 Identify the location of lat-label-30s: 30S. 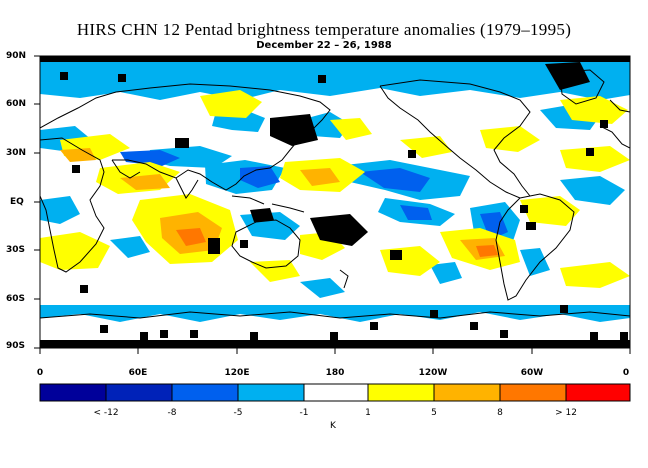
(16, 250).